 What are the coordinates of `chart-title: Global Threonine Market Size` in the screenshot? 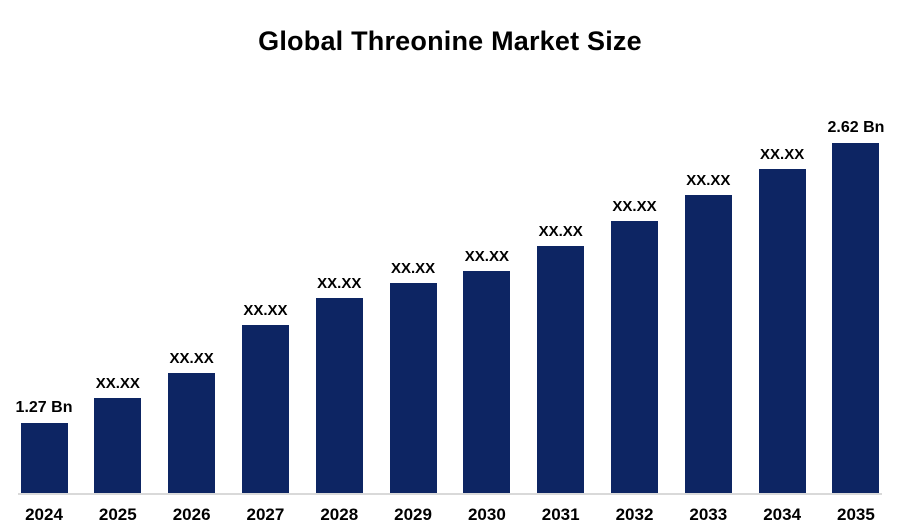 It's located at (450, 41).